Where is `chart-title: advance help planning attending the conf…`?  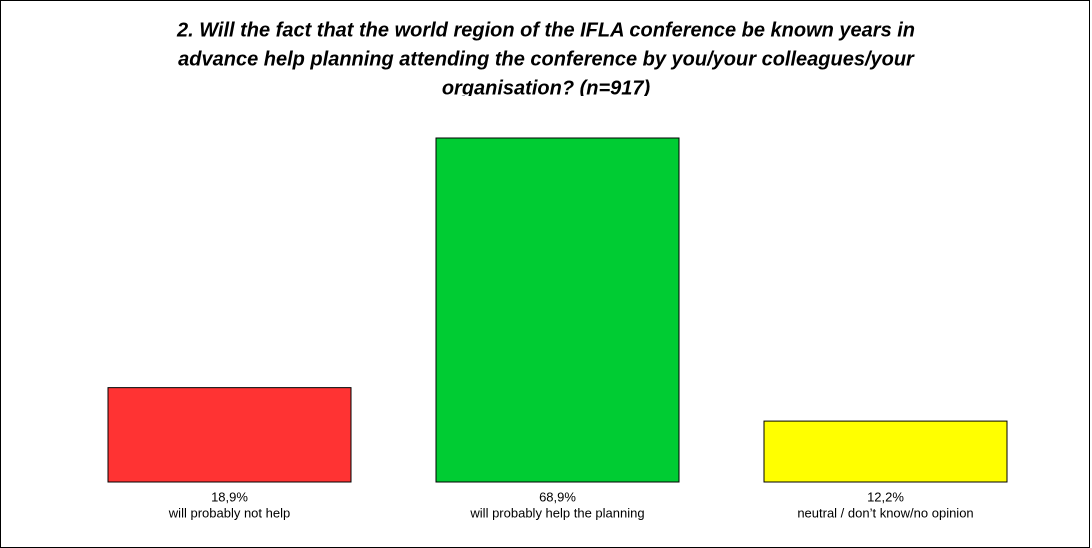
chart-title: advance help planning attending the conf… is located at coordinates (546, 59).